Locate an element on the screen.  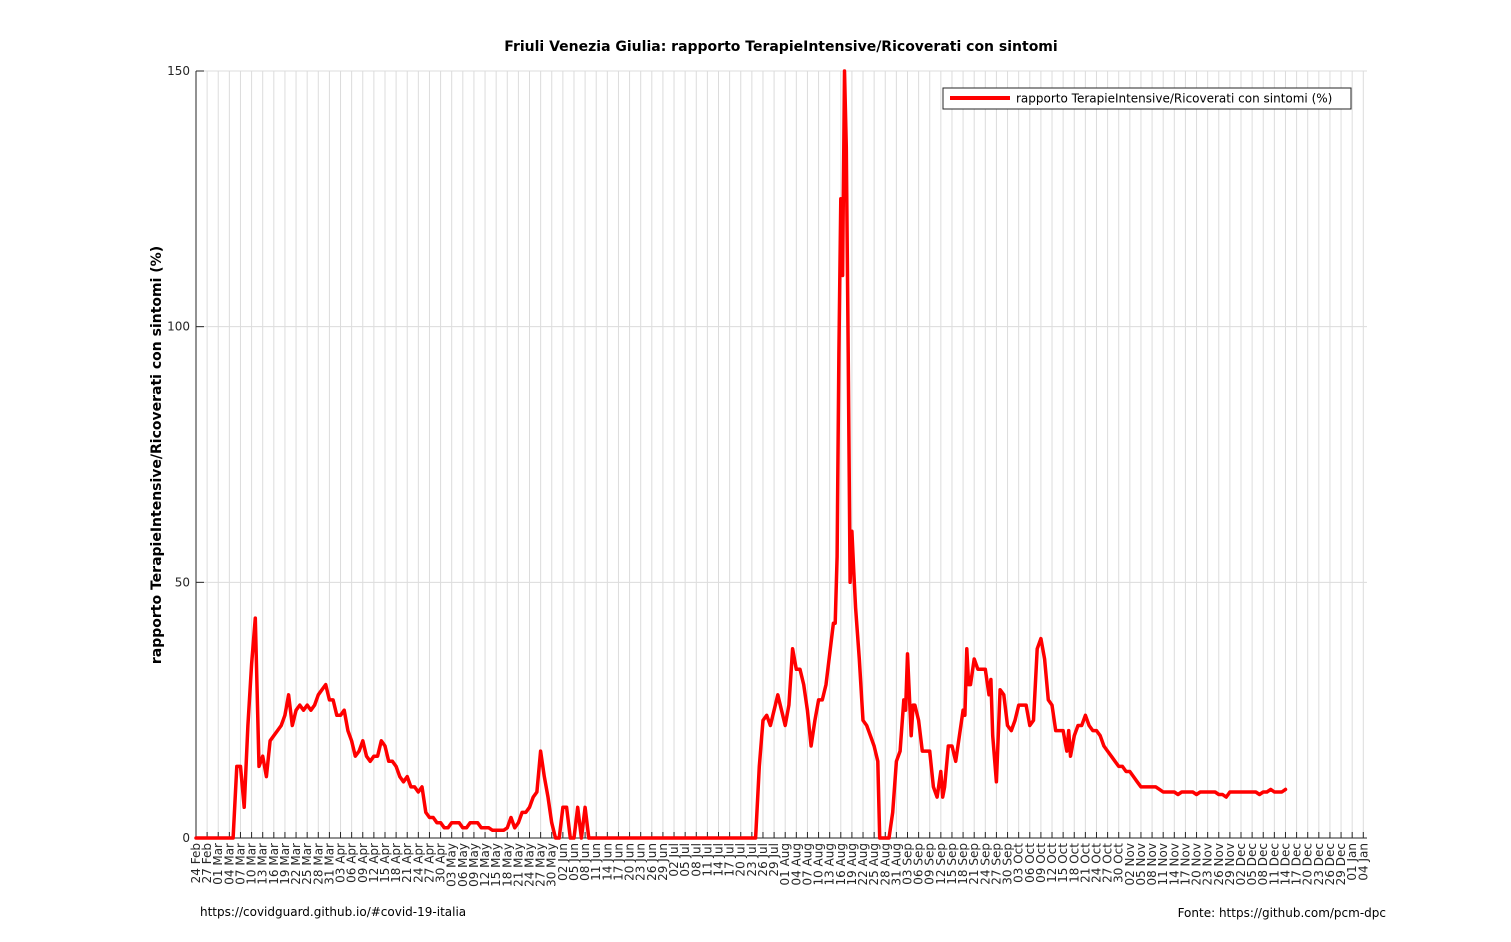
y-tick-label: 0 is located at coordinates (186, 838).